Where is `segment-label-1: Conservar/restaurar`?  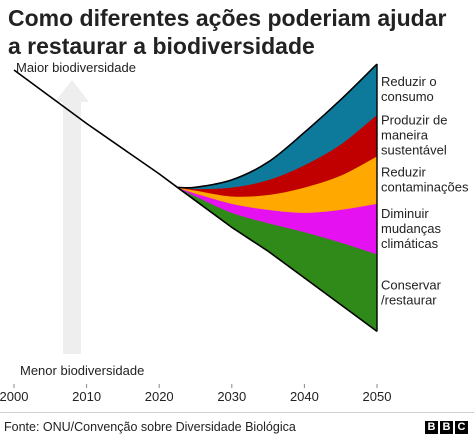
segment-label-1: Conservar/restaurar is located at coordinates (411, 292).